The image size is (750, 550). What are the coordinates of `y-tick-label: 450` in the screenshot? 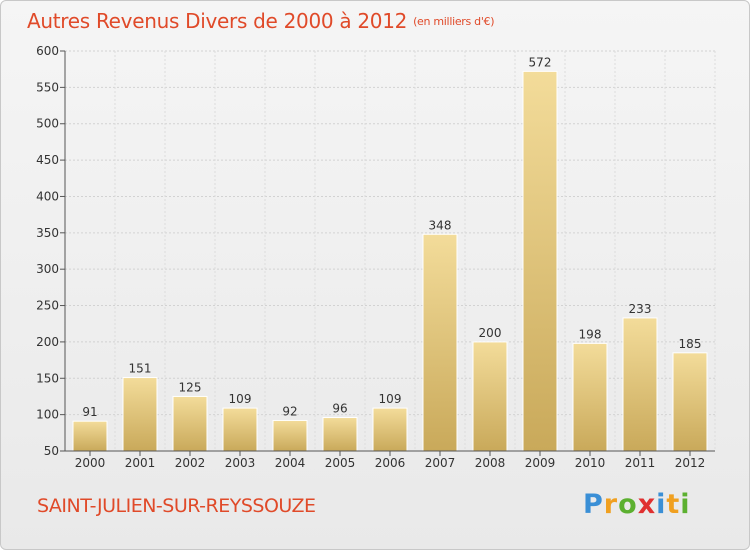 It's located at (47, 160).